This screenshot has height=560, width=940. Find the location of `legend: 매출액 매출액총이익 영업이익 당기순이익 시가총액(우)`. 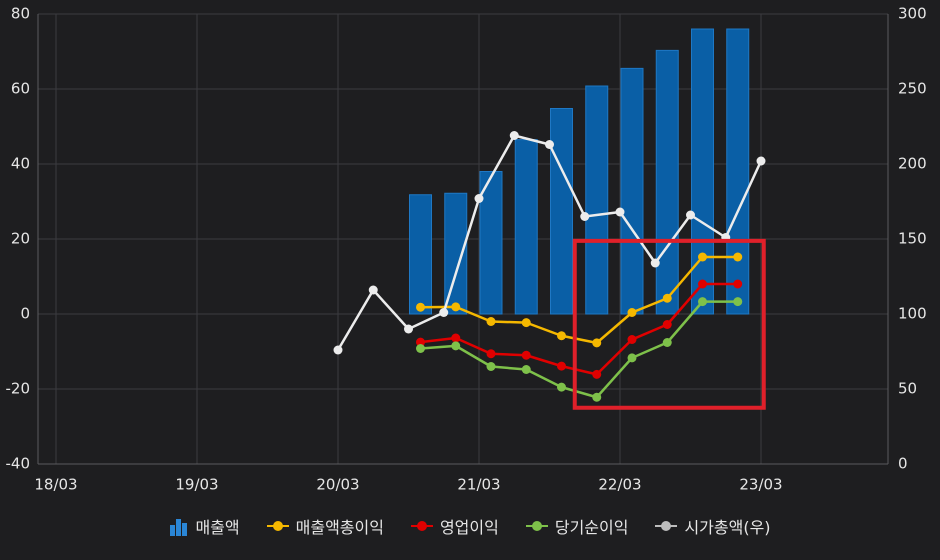

legend: 매출액 매출액총이익 영업이익 당기순이익 시가총액(우) is located at coordinates (470, 526).